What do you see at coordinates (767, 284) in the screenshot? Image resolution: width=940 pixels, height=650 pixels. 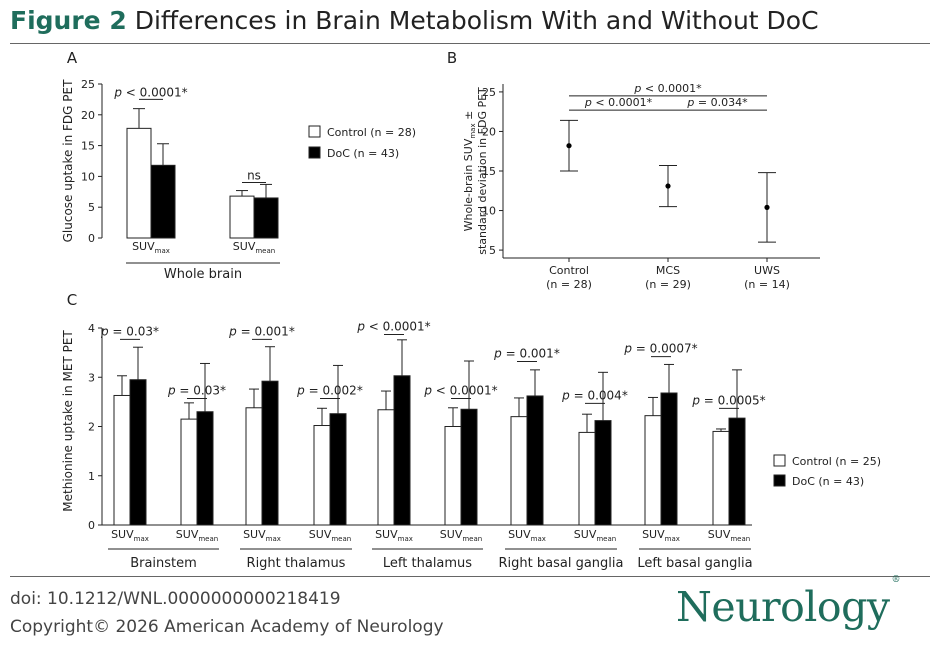 I see `panel-b-category-n: (n = 14)` at bounding box center [767, 284].